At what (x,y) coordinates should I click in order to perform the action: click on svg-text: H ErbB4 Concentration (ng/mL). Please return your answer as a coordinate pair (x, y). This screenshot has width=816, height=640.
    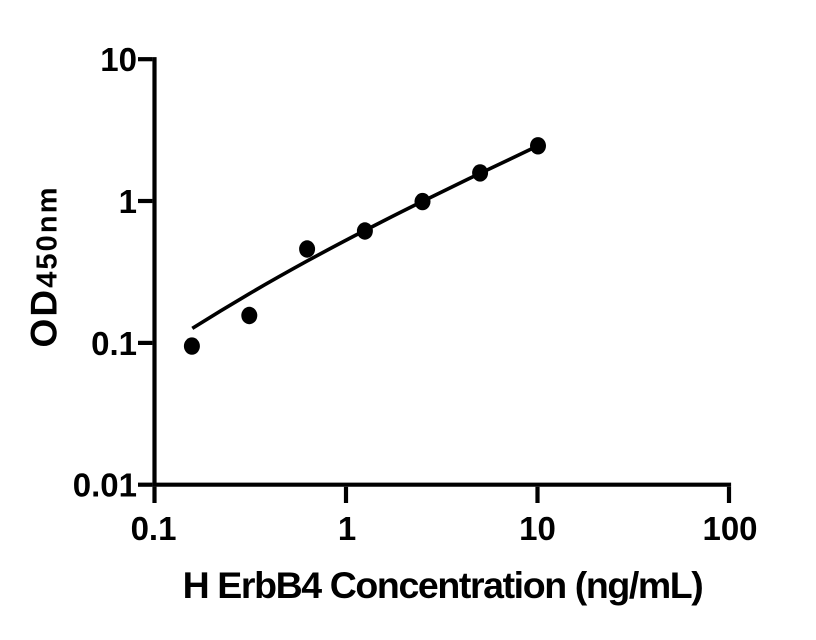
    Looking at the image, I should click on (443, 585).